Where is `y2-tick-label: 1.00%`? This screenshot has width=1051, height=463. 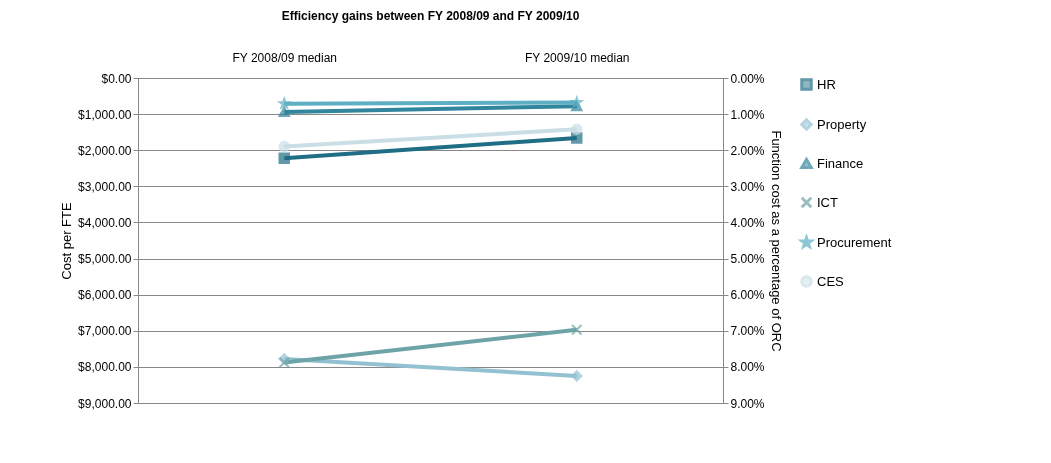 y2-tick-label: 1.00% is located at coordinates (747, 114).